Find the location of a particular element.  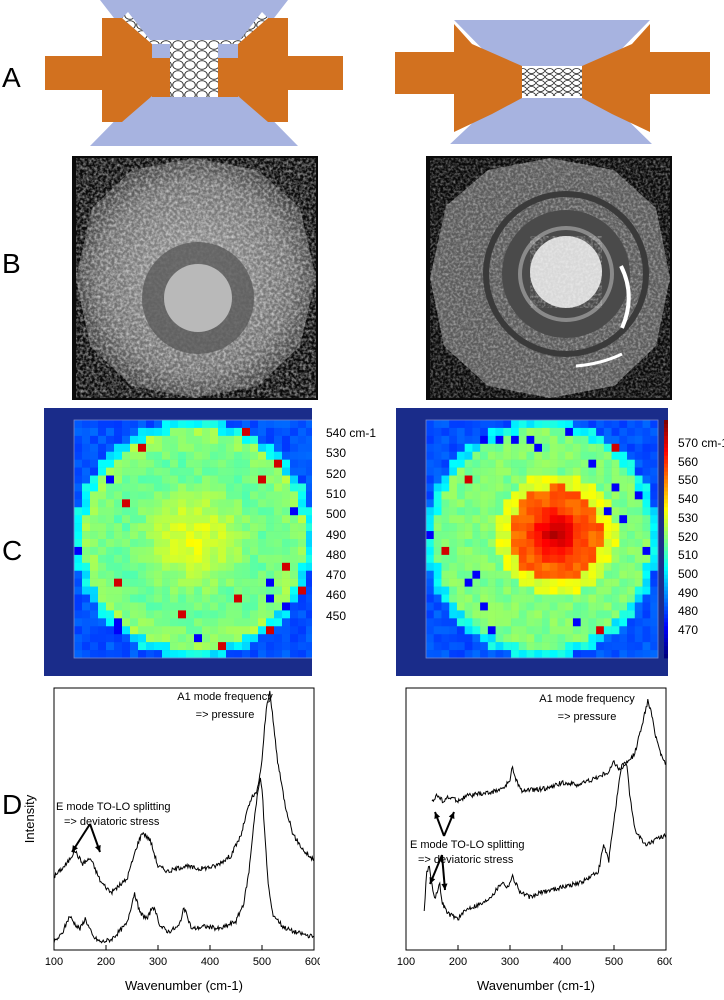

dac-schematic-left is located at coordinates (194, 73).